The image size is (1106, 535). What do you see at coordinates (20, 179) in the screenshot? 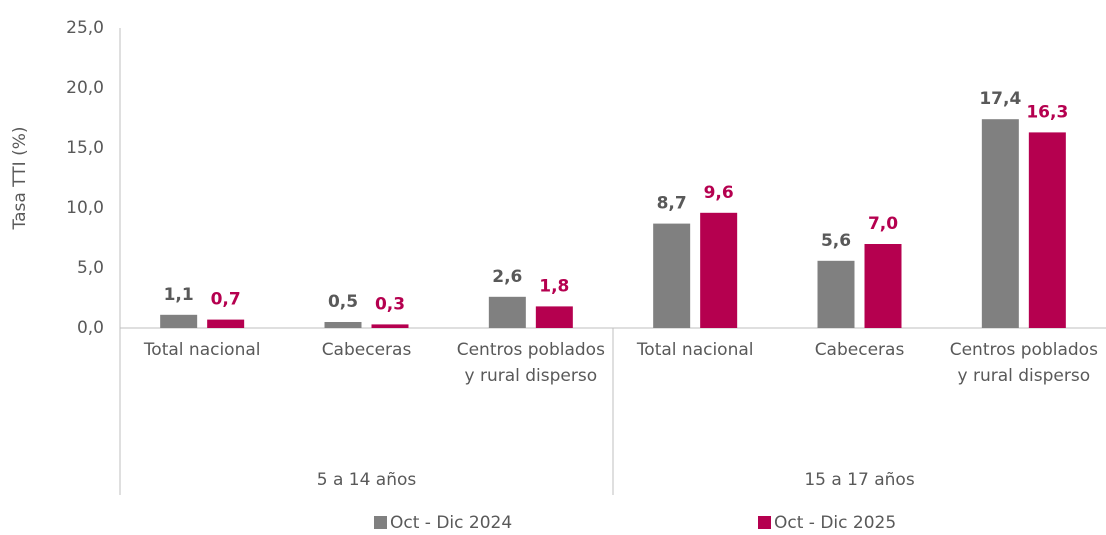
I see `y-axis-label: Tasa TTI (%)` at bounding box center [20, 179].